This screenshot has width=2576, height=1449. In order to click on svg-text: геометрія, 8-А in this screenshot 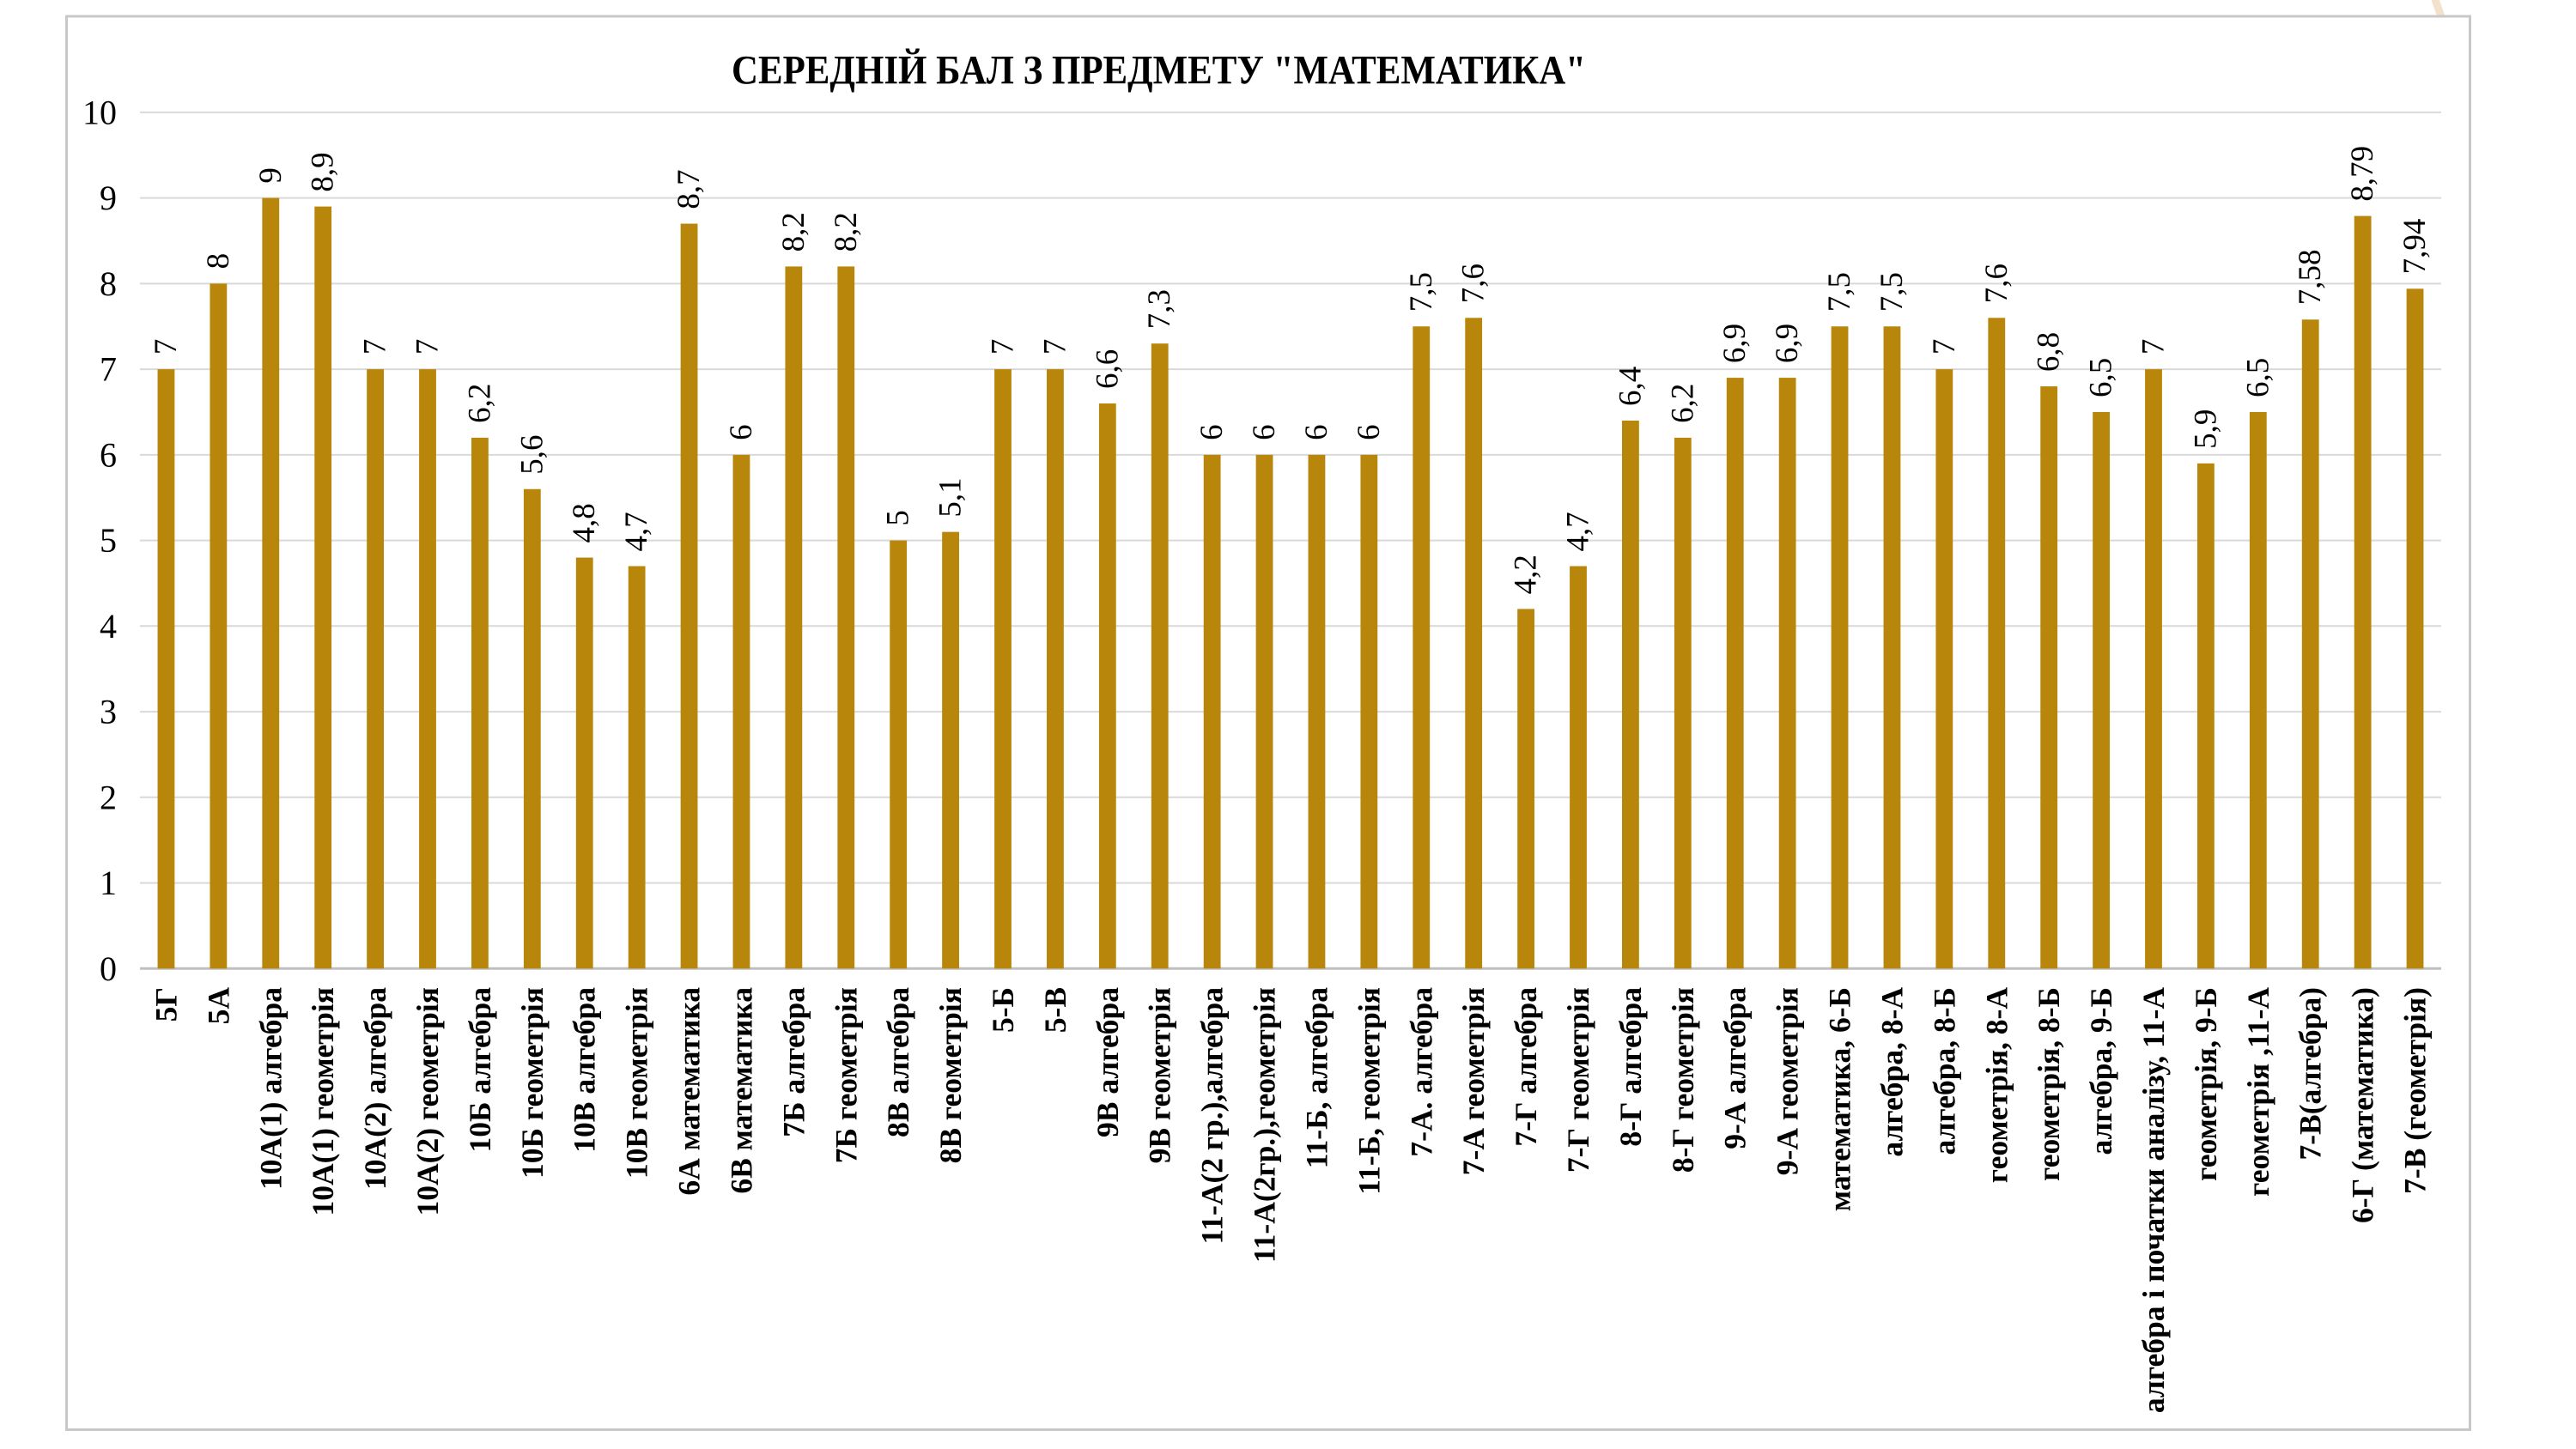, I will do `click(1997, 1085)`.